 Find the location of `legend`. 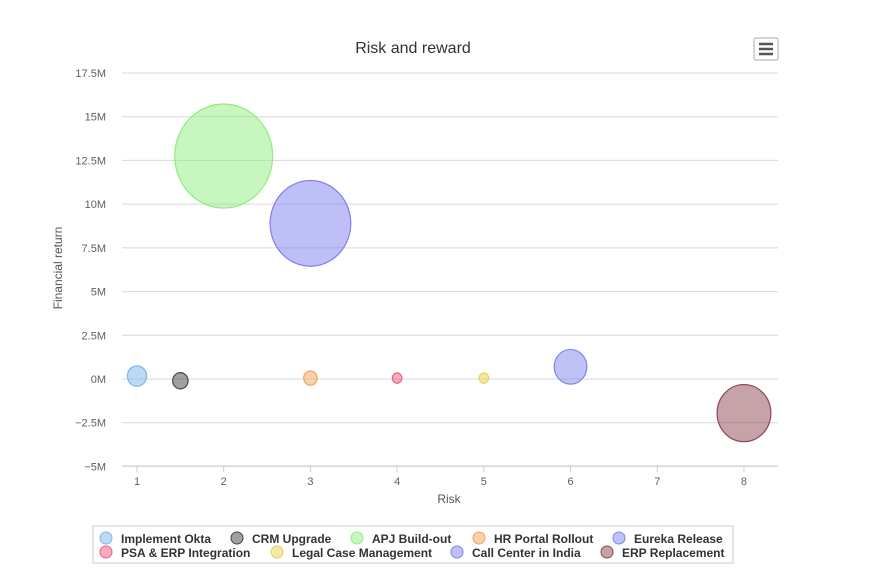

legend is located at coordinates (413, 544).